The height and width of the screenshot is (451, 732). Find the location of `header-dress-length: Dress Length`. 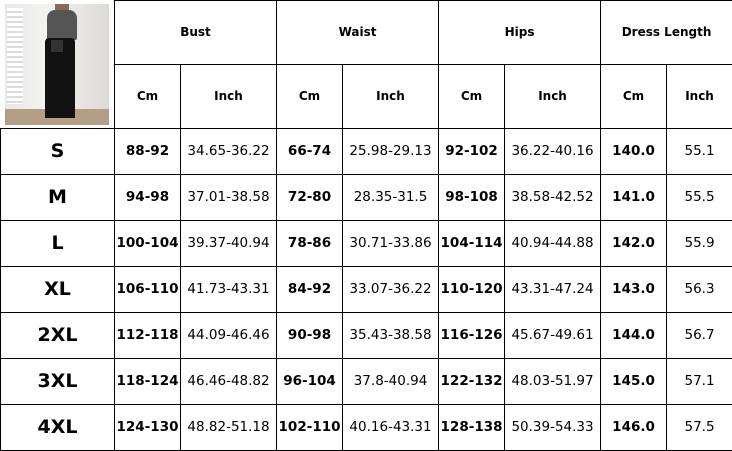

header-dress-length: Dress Length is located at coordinates (666, 33).